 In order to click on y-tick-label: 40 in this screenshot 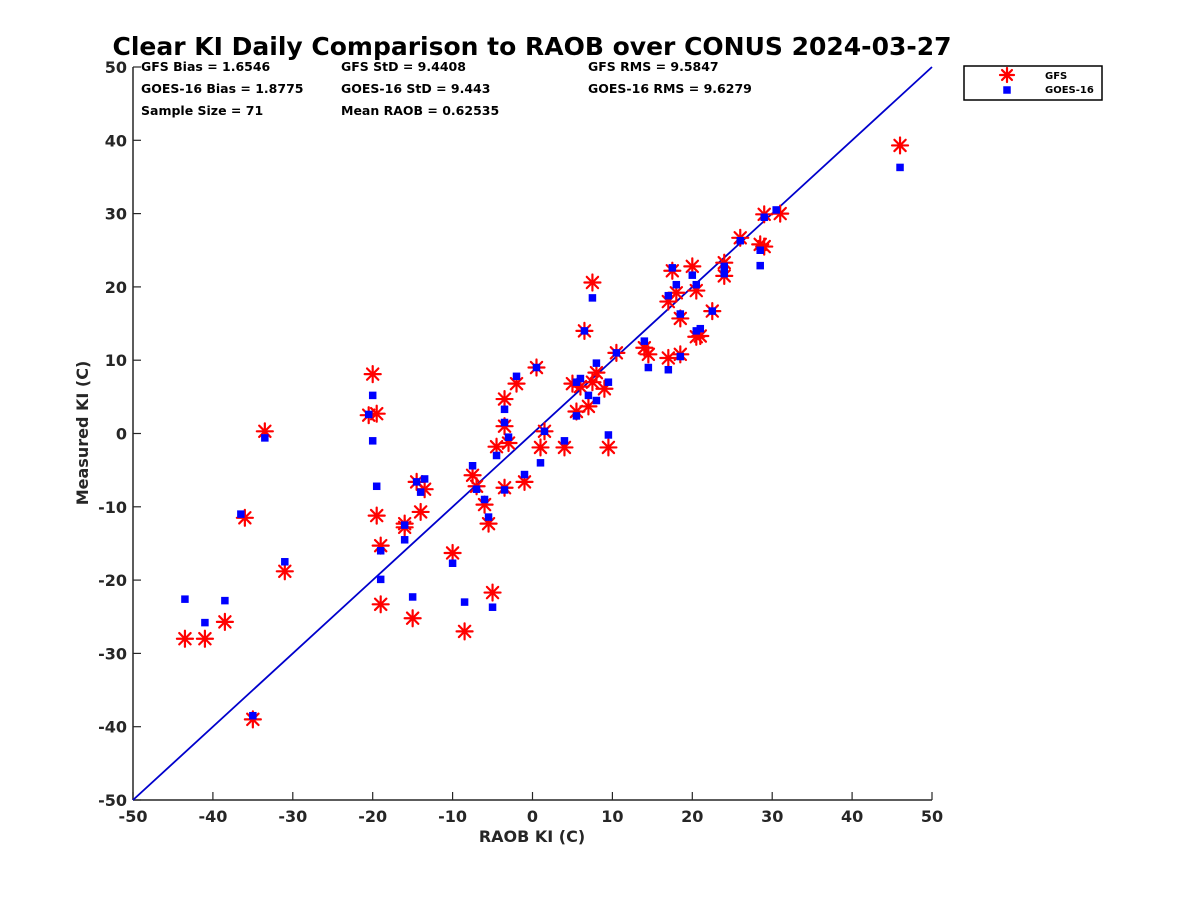, I will do `click(116, 140)`.